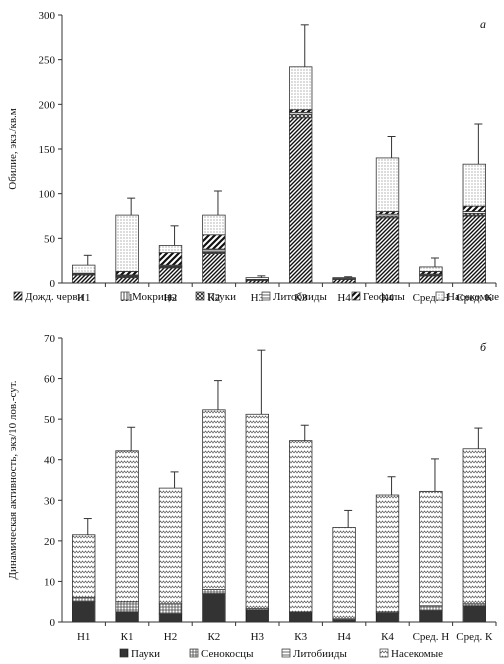 The image size is (504, 664). Describe the element at coordinates (227, 654) in the screenshot. I see `legend-label: Сенокосцы` at that location.